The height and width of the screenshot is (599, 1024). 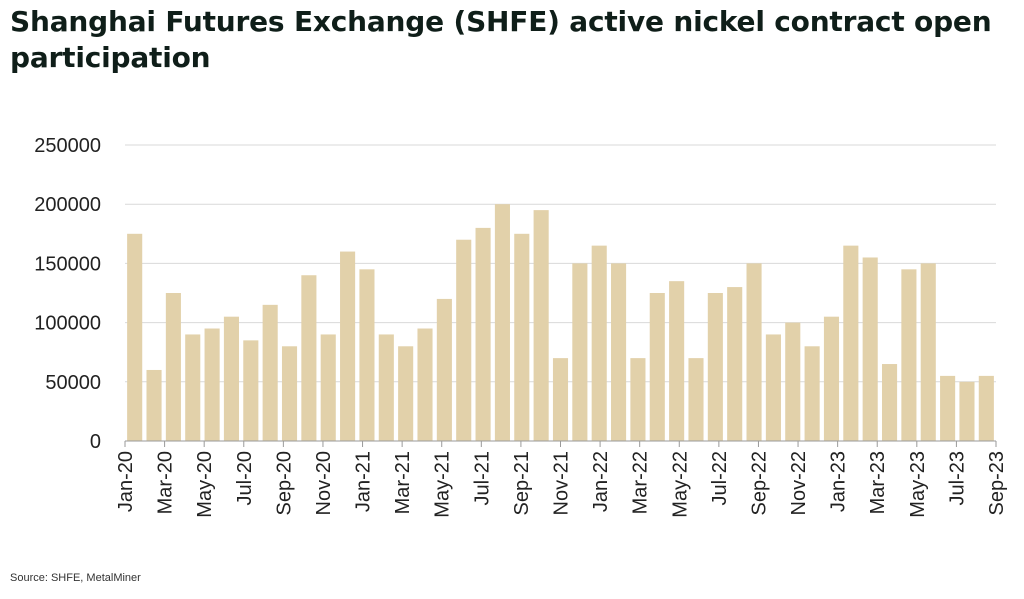 I want to click on x-tick-label: Sep-20, so click(x=284, y=483).